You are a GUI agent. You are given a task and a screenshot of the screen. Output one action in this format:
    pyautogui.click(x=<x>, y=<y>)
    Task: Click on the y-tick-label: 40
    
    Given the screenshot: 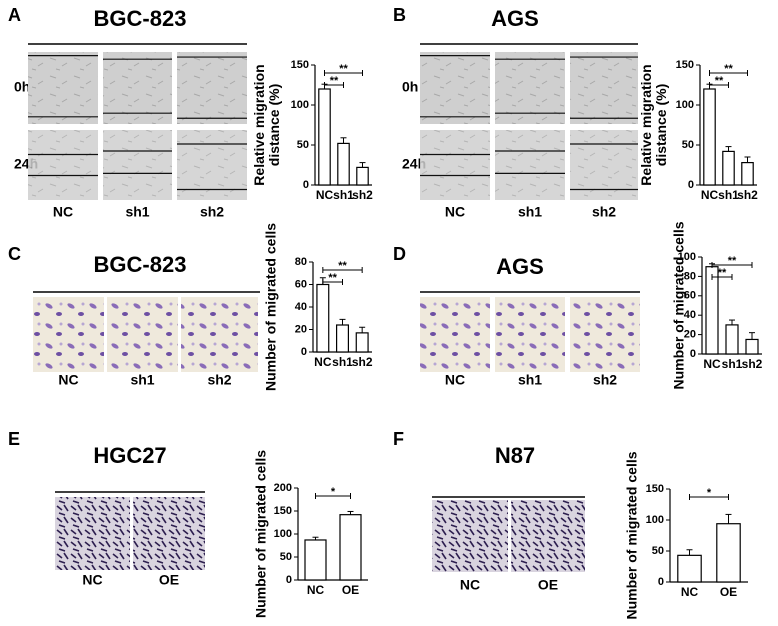 What is the action you would take?
    pyautogui.click(x=301, y=307)
    